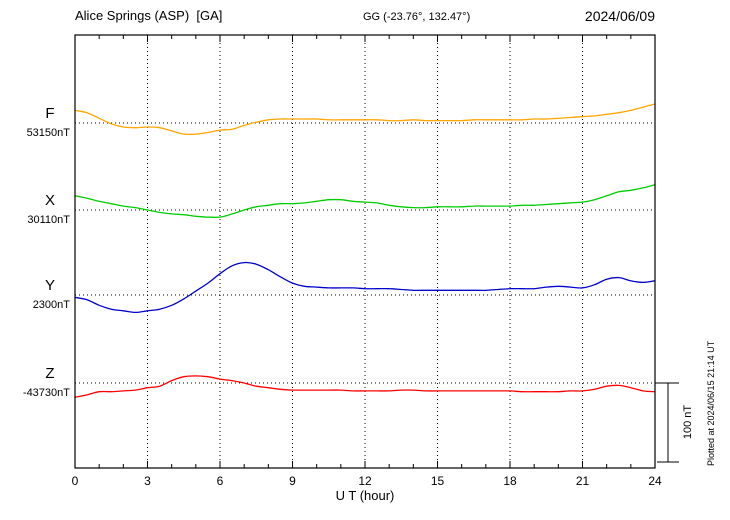 Image resolution: width=730 pixels, height=520 pixels. I want to click on x-tick-label-15: 15, so click(438, 481).